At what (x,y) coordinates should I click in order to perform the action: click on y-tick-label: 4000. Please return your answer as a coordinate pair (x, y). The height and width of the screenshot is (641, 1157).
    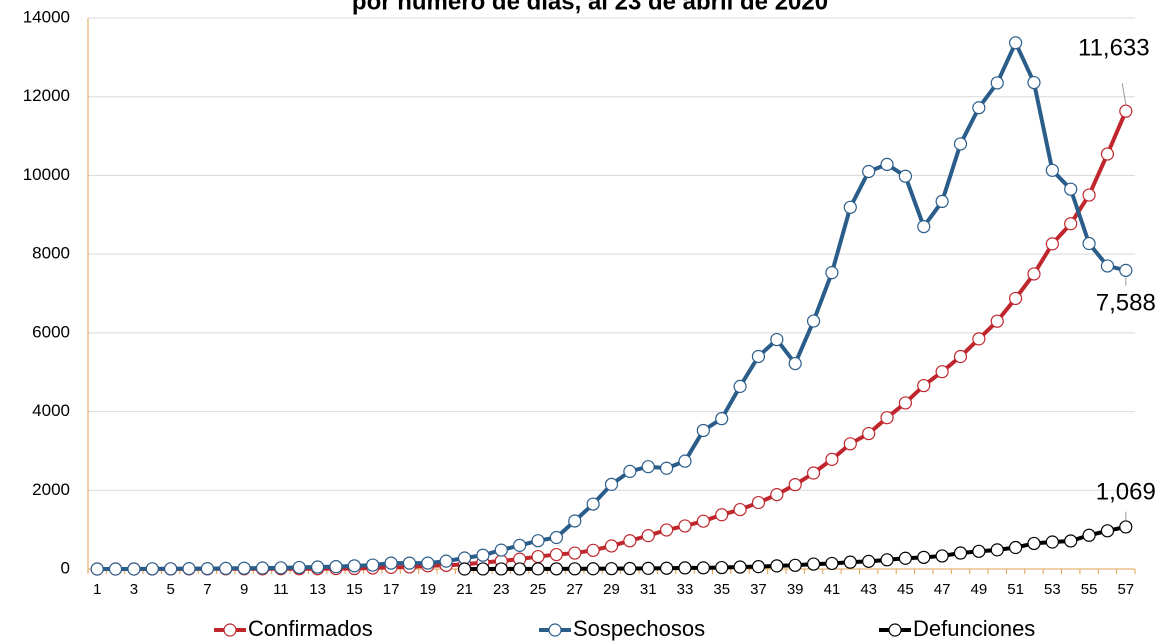
    Looking at the image, I should click on (51, 410).